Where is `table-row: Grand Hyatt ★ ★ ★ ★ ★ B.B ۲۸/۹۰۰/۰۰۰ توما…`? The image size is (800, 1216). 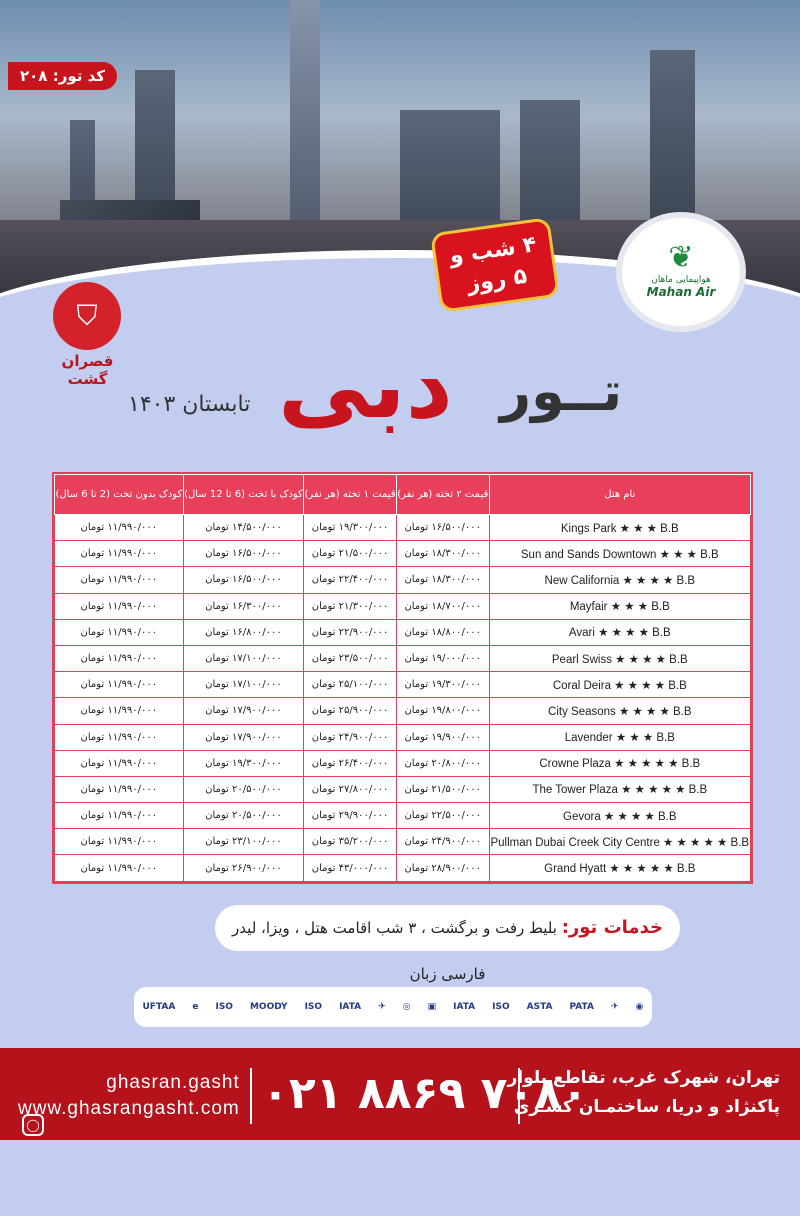
table-row: Grand Hyatt ★ ★ ★ ★ ★ B.B ۲۸/۹۰۰/۰۰۰ توما… is located at coordinates (403, 868).